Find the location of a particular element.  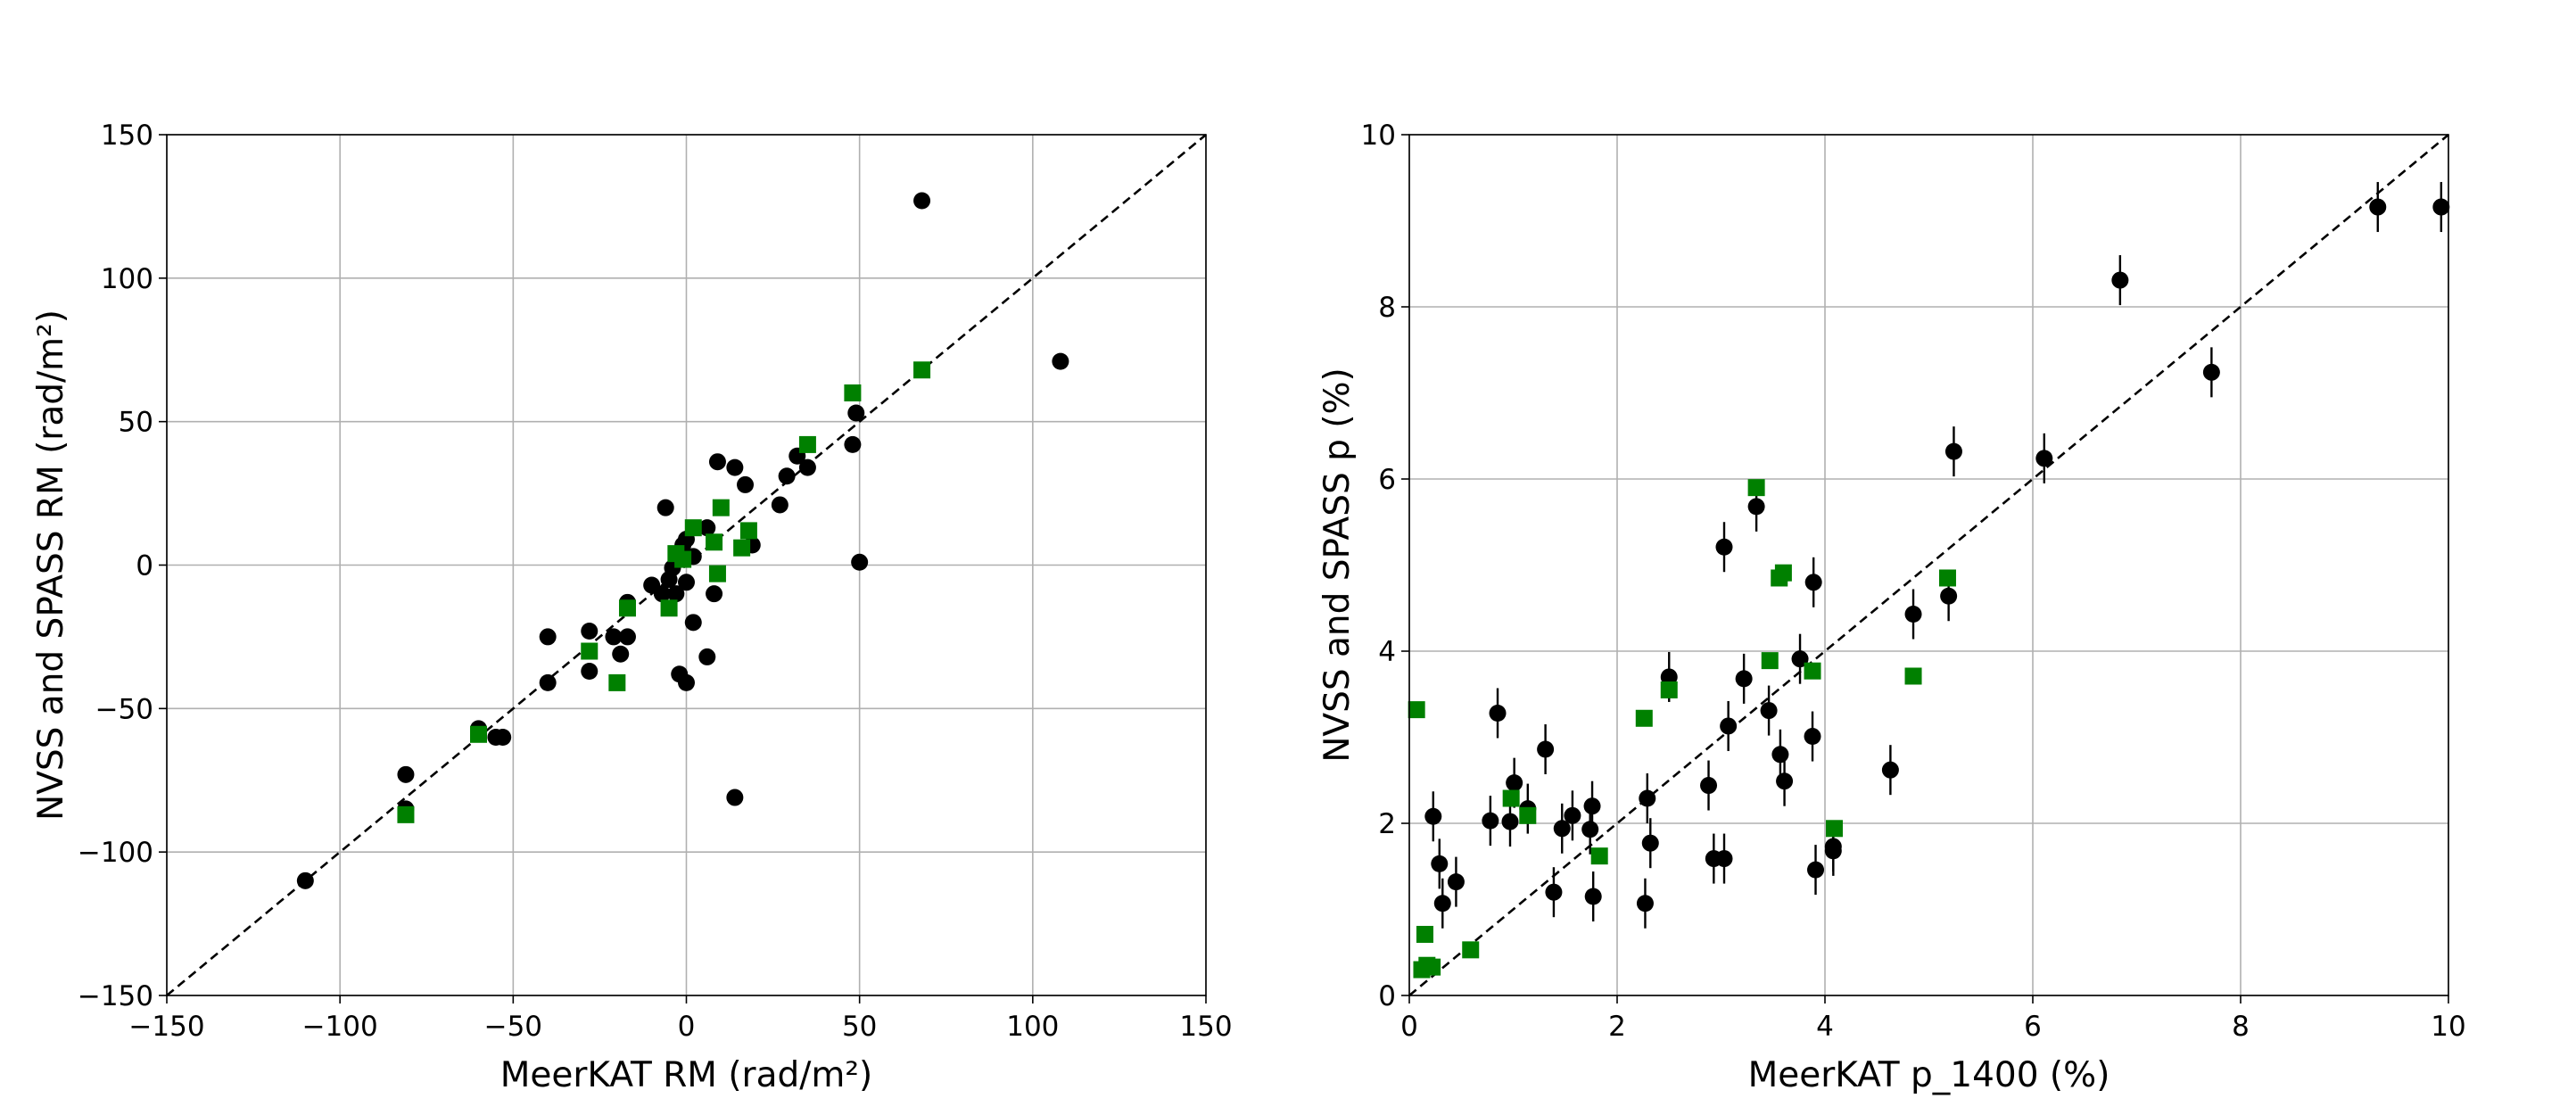

y-tick-label: 50 is located at coordinates (136, 423).